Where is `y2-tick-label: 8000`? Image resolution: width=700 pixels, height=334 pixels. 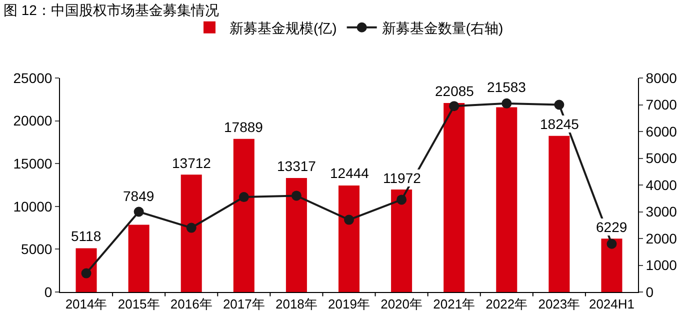 y2-tick-label: 8000 is located at coordinates (662, 78).